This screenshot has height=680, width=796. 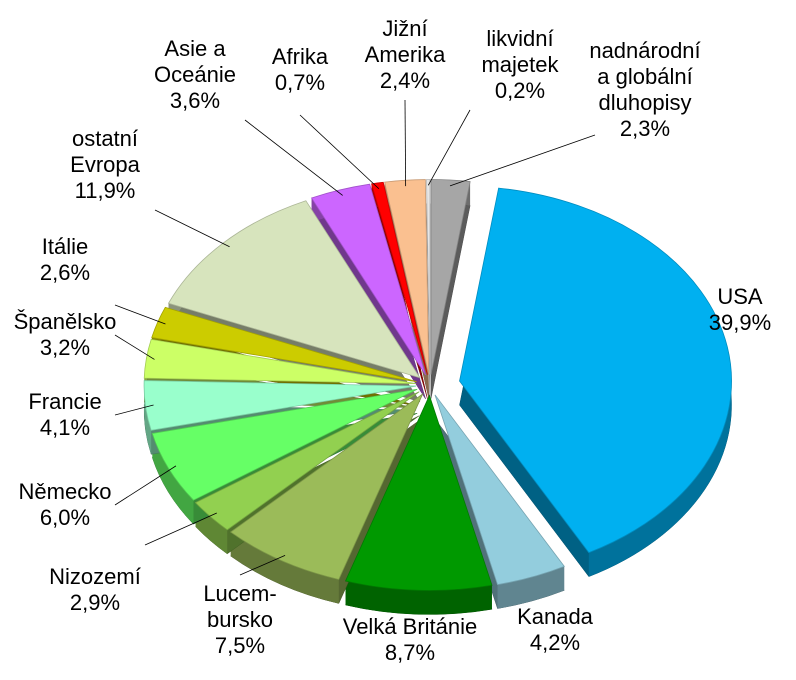 I want to click on value-label: 2,3%, so click(x=645, y=128).